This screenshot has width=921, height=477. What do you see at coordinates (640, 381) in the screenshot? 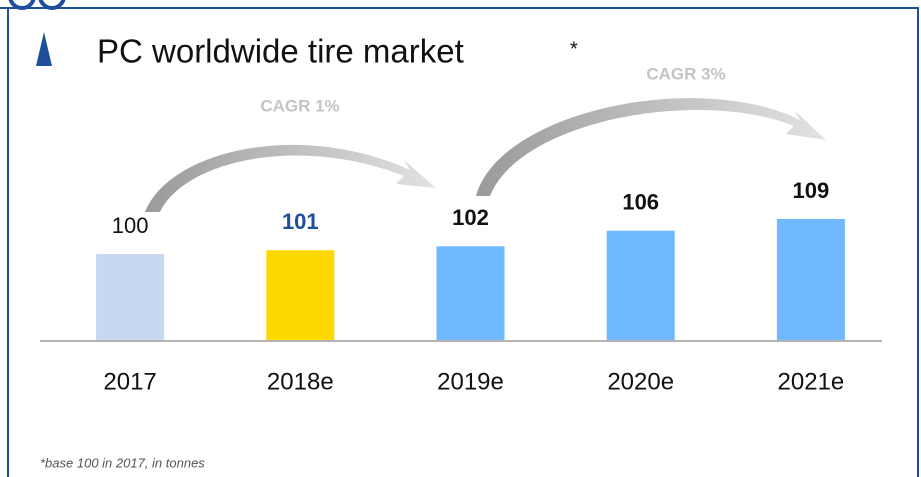
I see `x-tick-label: 2020e` at bounding box center [640, 381].